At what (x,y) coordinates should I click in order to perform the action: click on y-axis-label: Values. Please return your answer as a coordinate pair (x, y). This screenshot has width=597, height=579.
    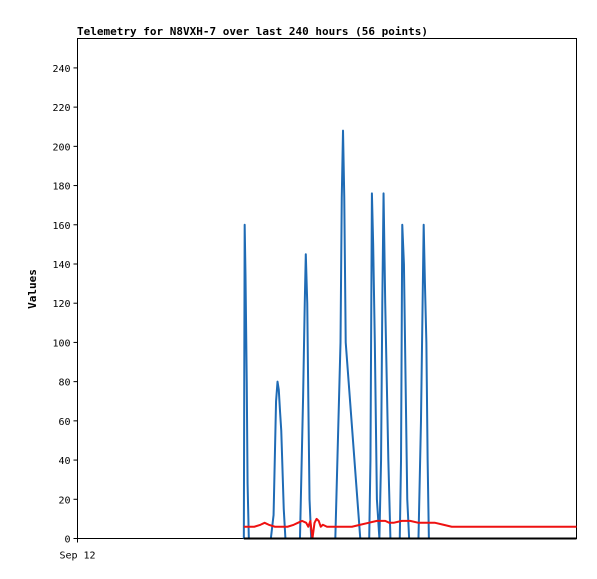
    Looking at the image, I should click on (32, 289).